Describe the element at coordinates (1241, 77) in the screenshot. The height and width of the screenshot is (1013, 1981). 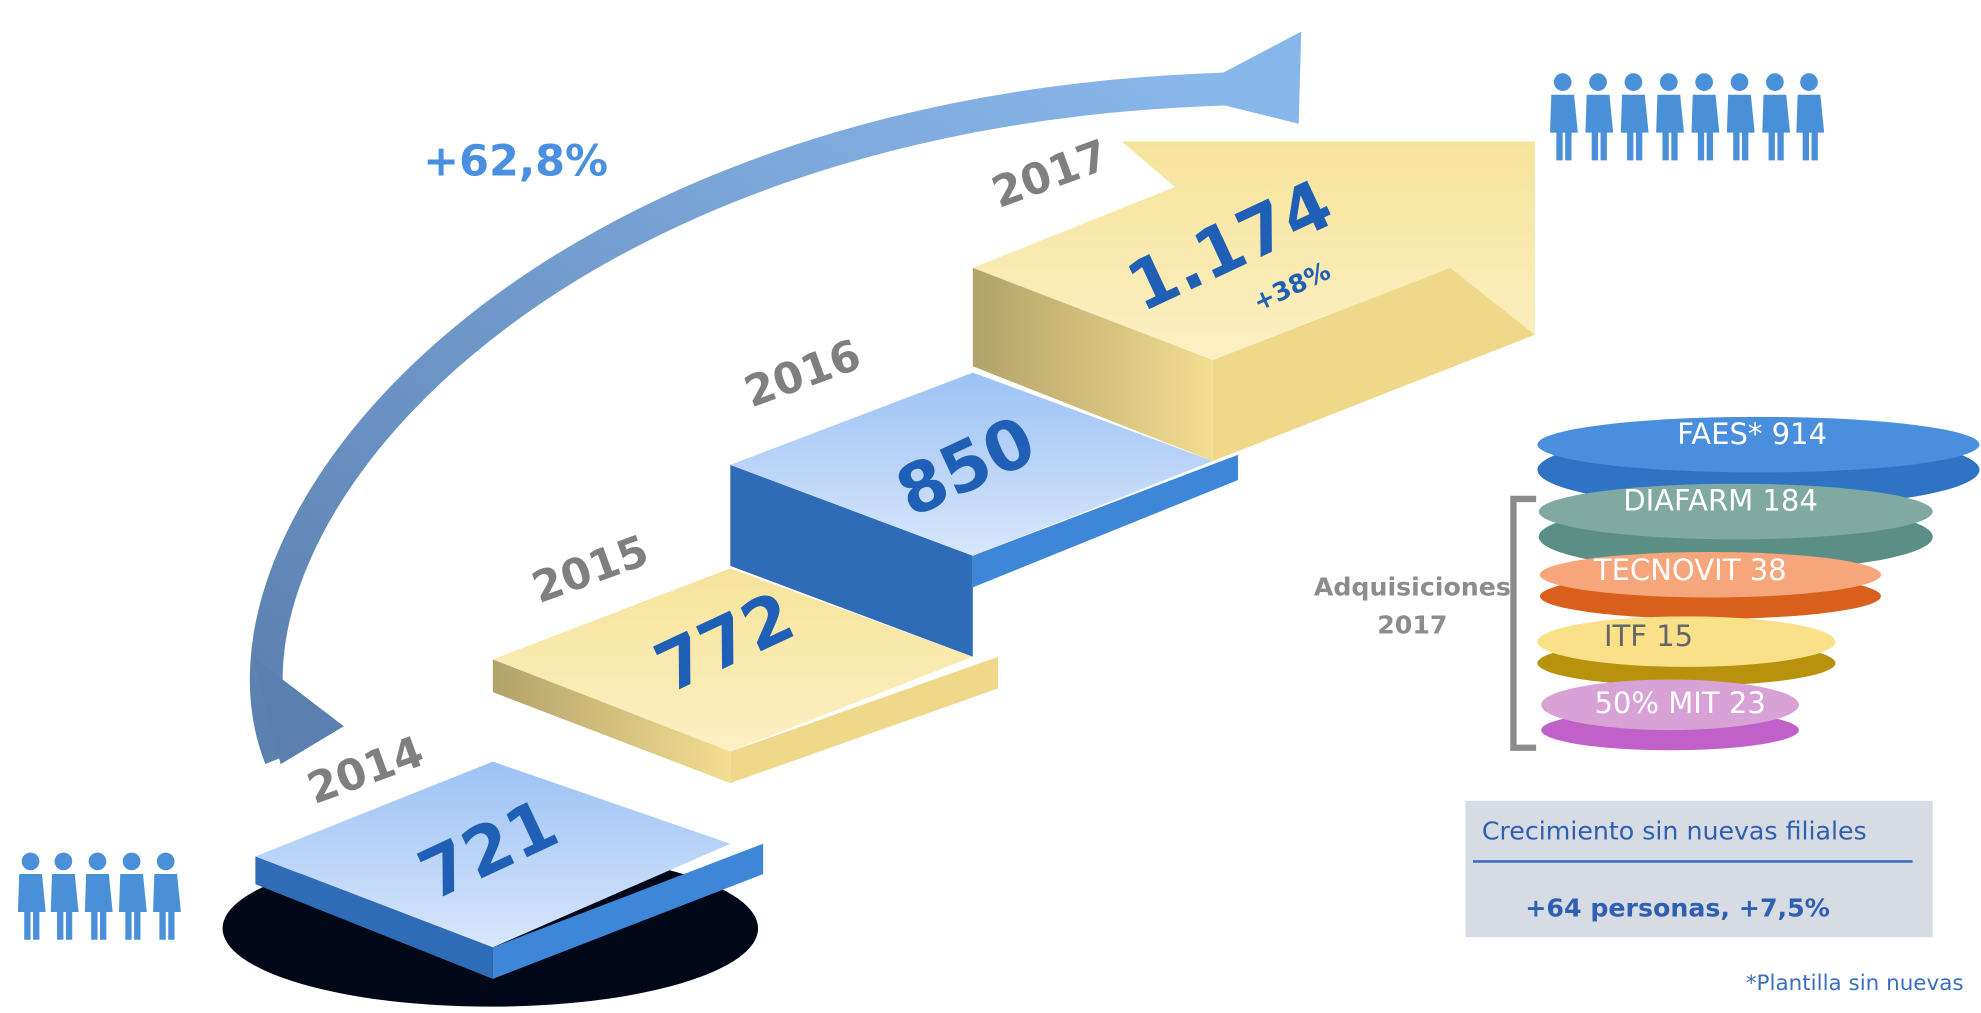
I see `arc-head` at that location.